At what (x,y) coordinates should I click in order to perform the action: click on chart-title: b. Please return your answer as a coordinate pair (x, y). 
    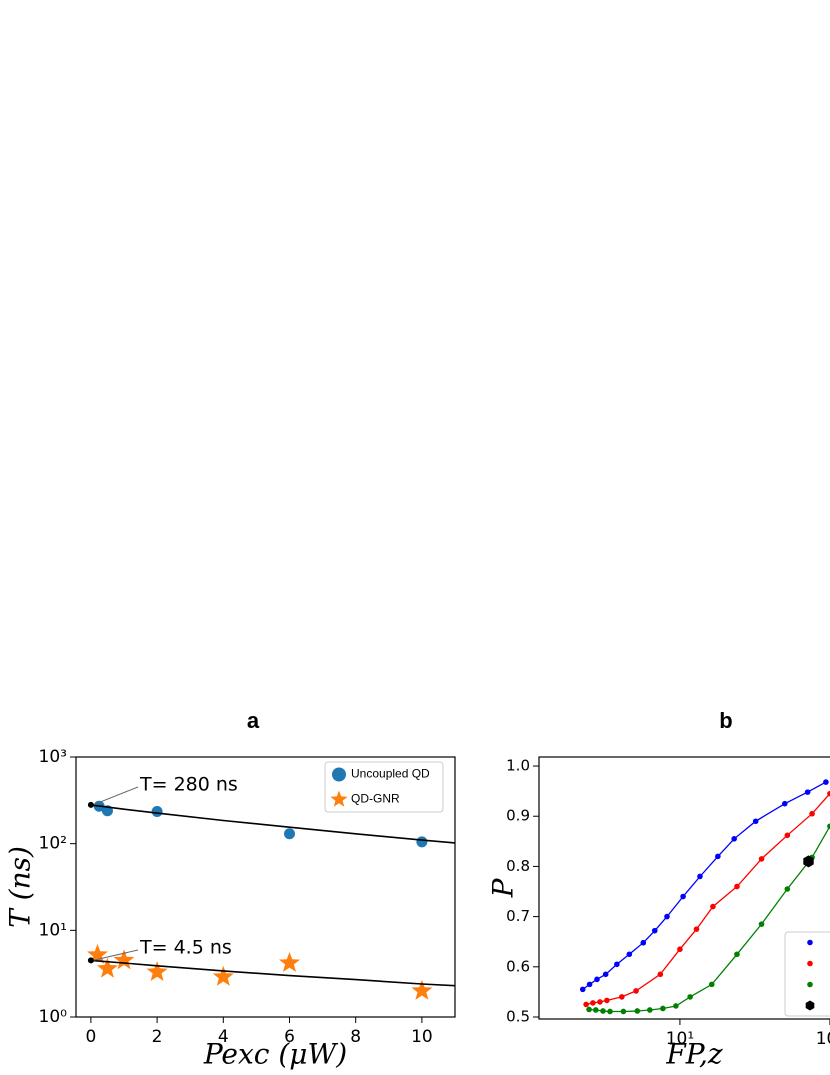
    Looking at the image, I should click on (725, 720).